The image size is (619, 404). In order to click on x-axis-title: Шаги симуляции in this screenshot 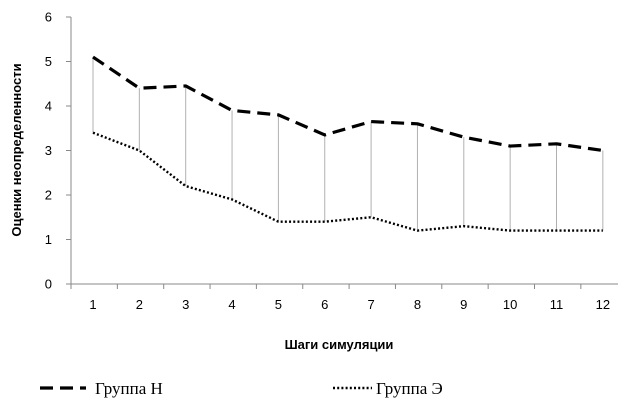, I will do `click(339, 344)`.